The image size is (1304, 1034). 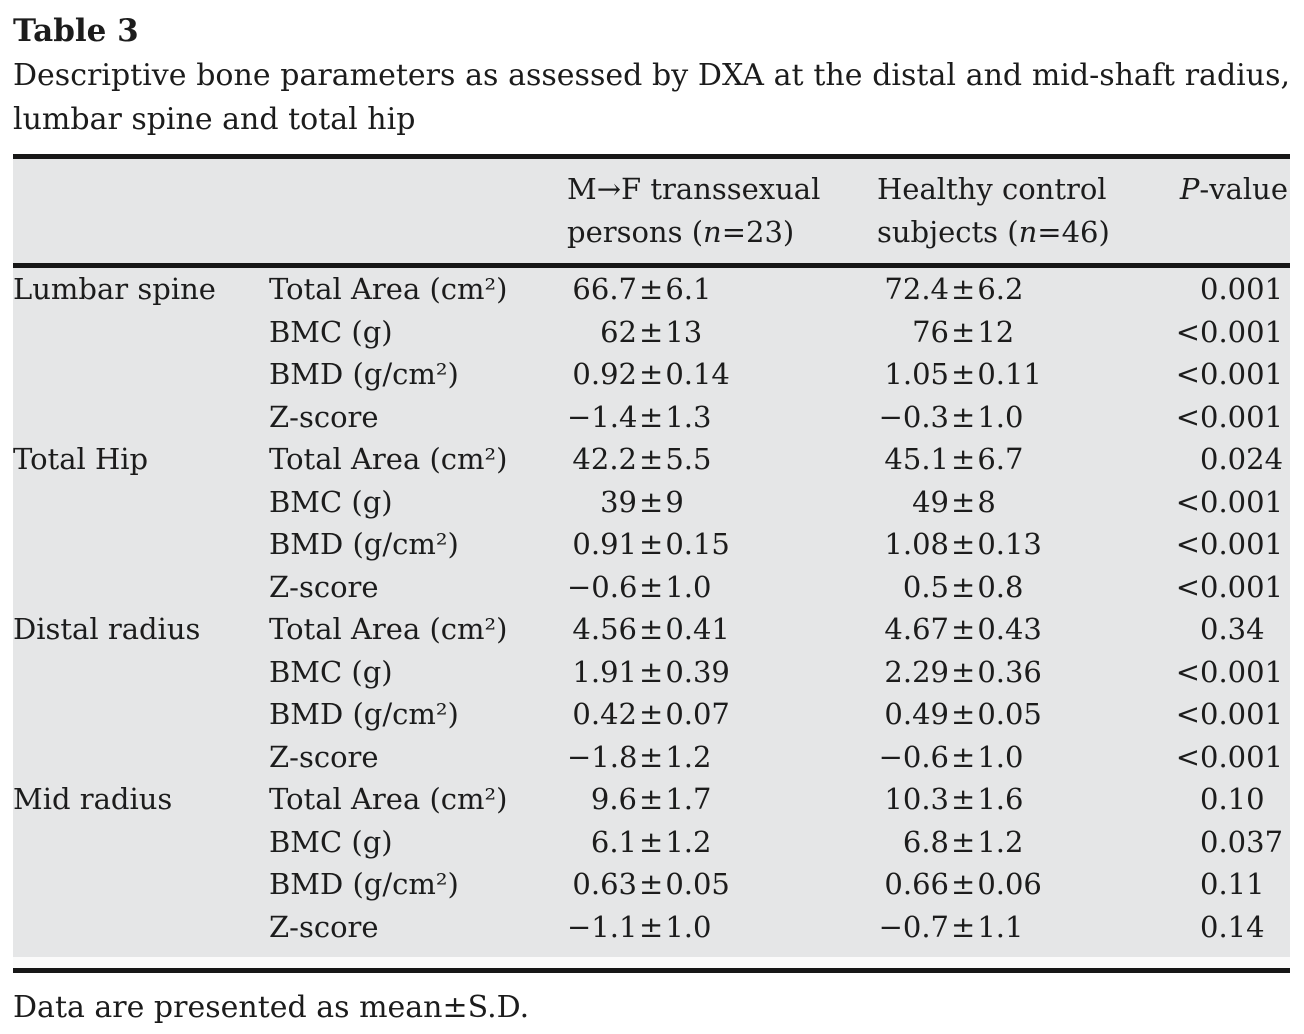 What do you see at coordinates (722, 289) in the screenshot?
I see `ts-value-cell: 66.7 ±6.1` at bounding box center [722, 289].